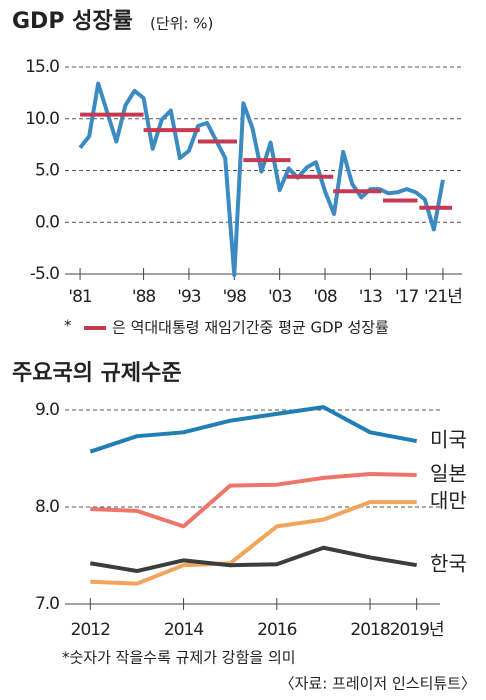 Image resolution: width=486 pixels, height=700 pixels. Describe the element at coordinates (448, 440) in the screenshot. I see `series-label: 미국` at that location.